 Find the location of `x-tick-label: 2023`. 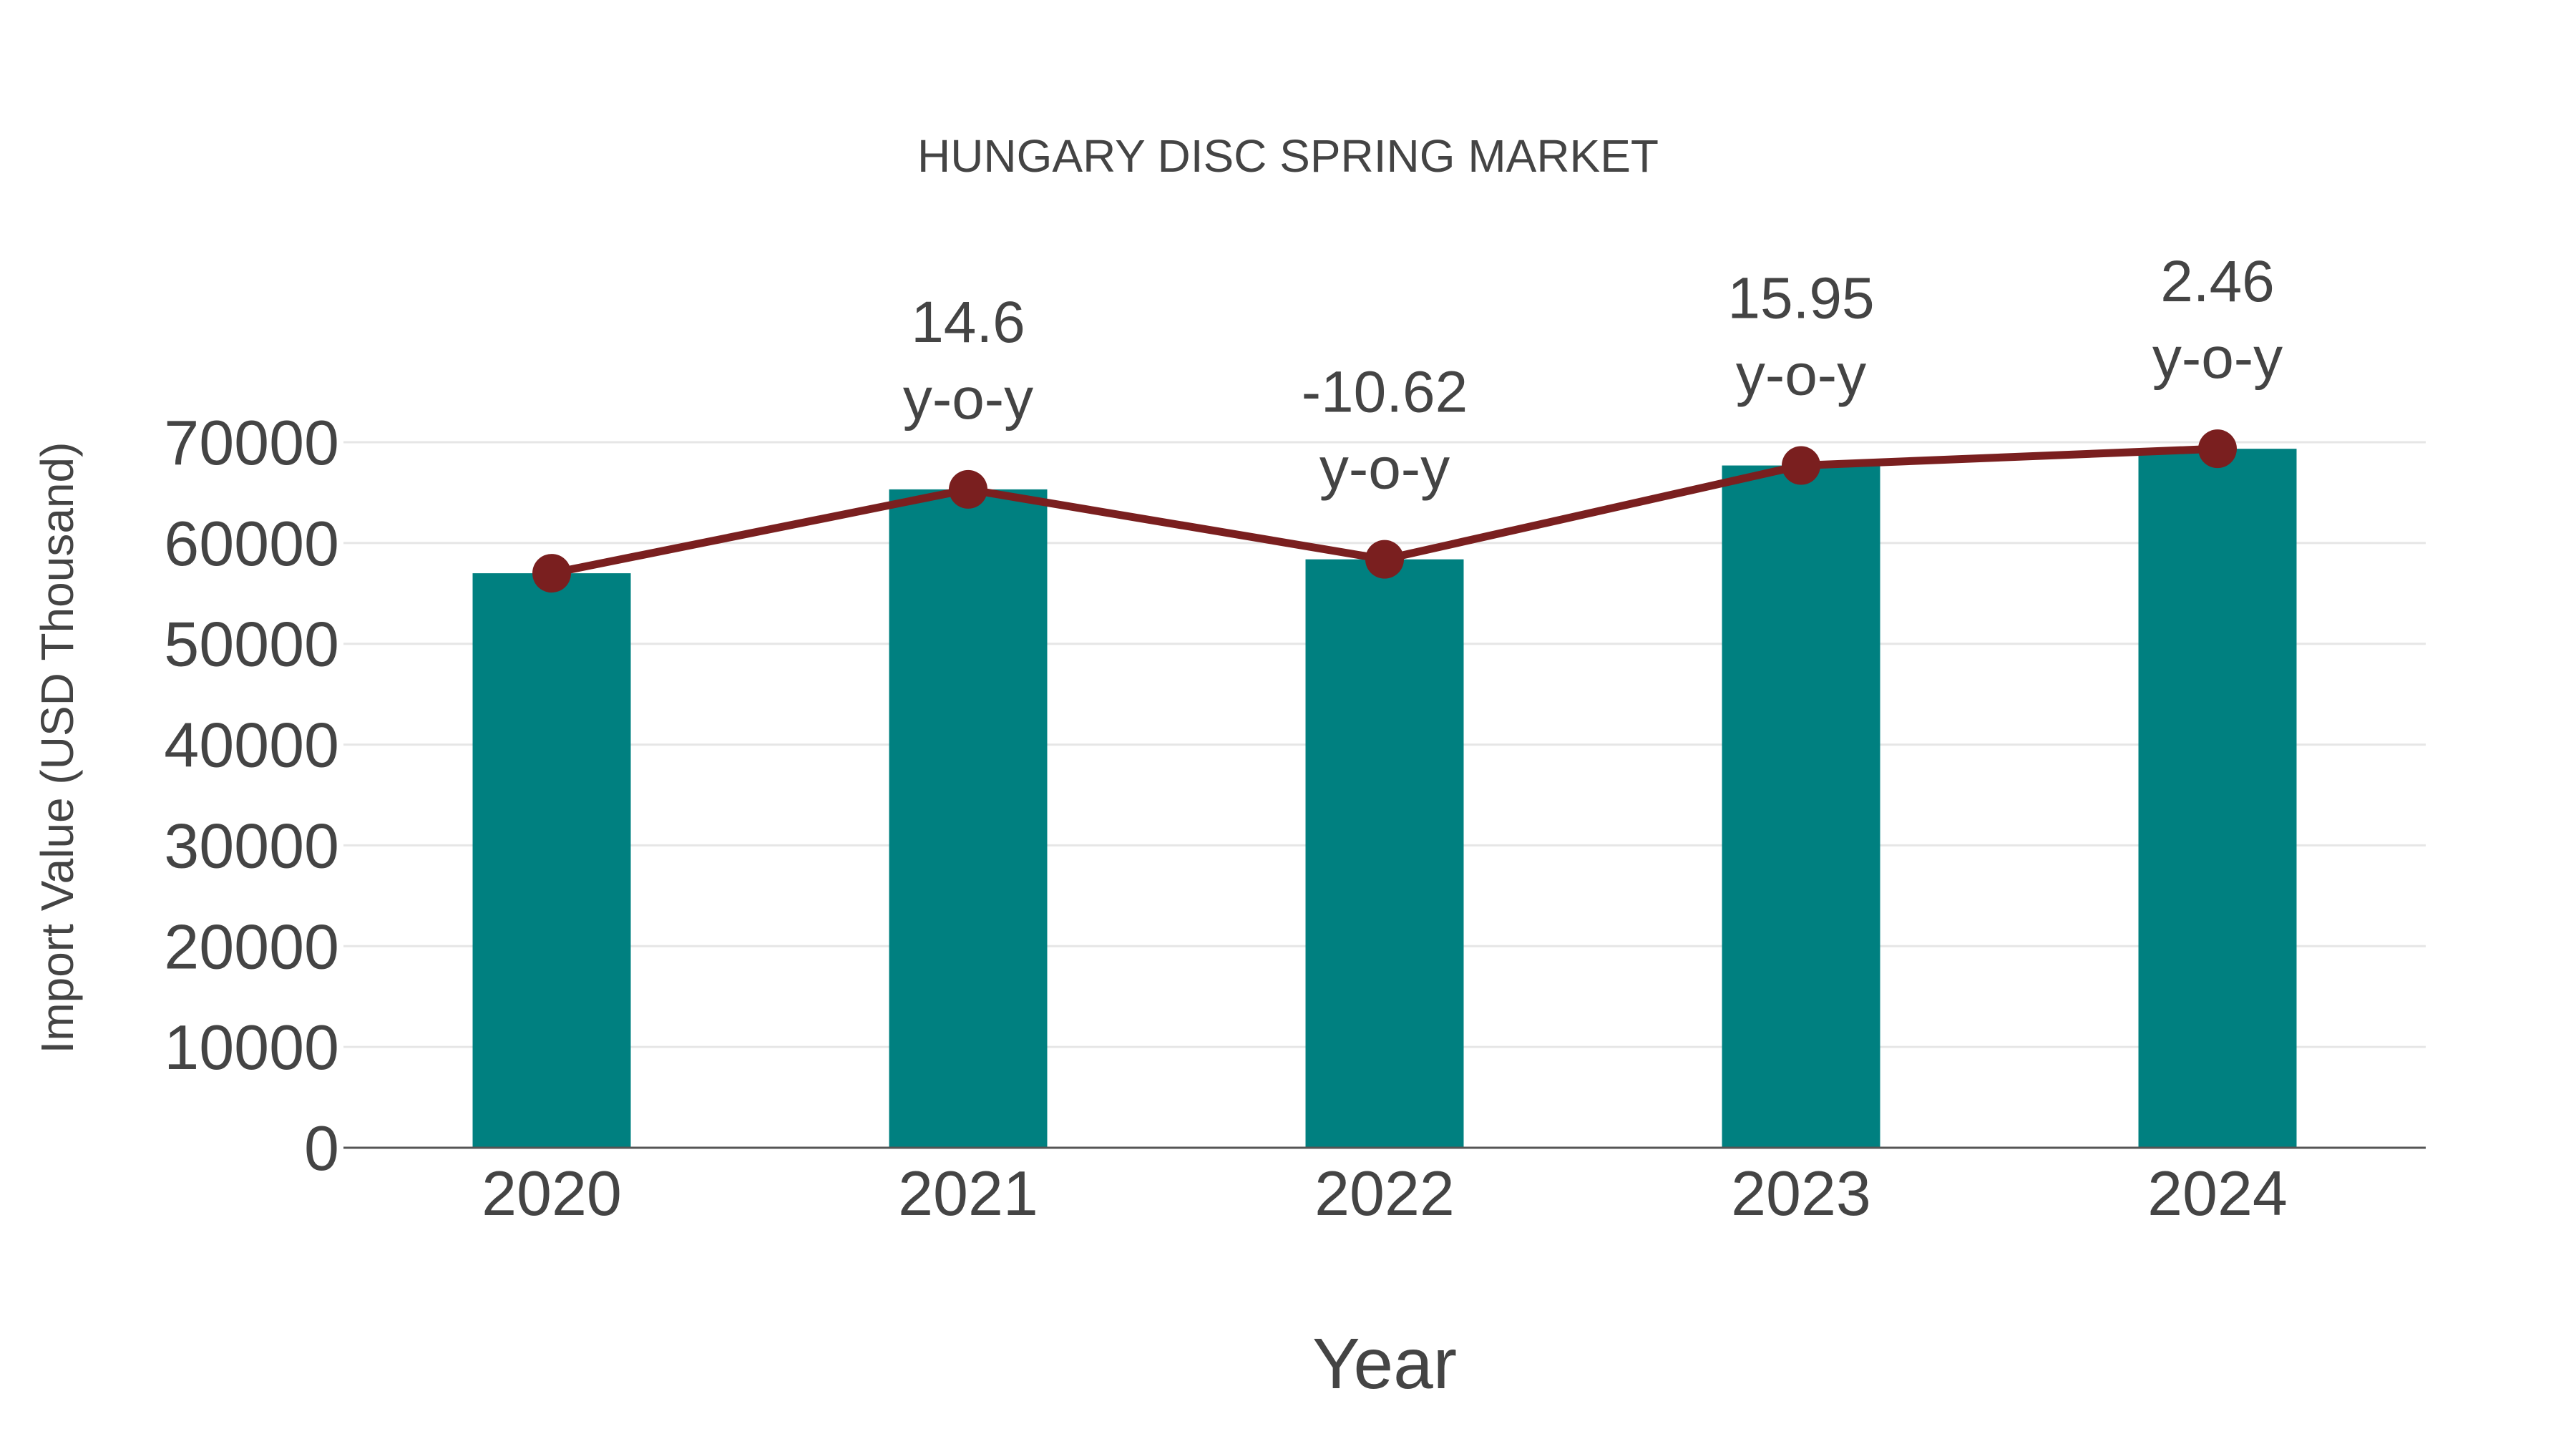

x-tick-label: 2023 is located at coordinates (1801, 1193).